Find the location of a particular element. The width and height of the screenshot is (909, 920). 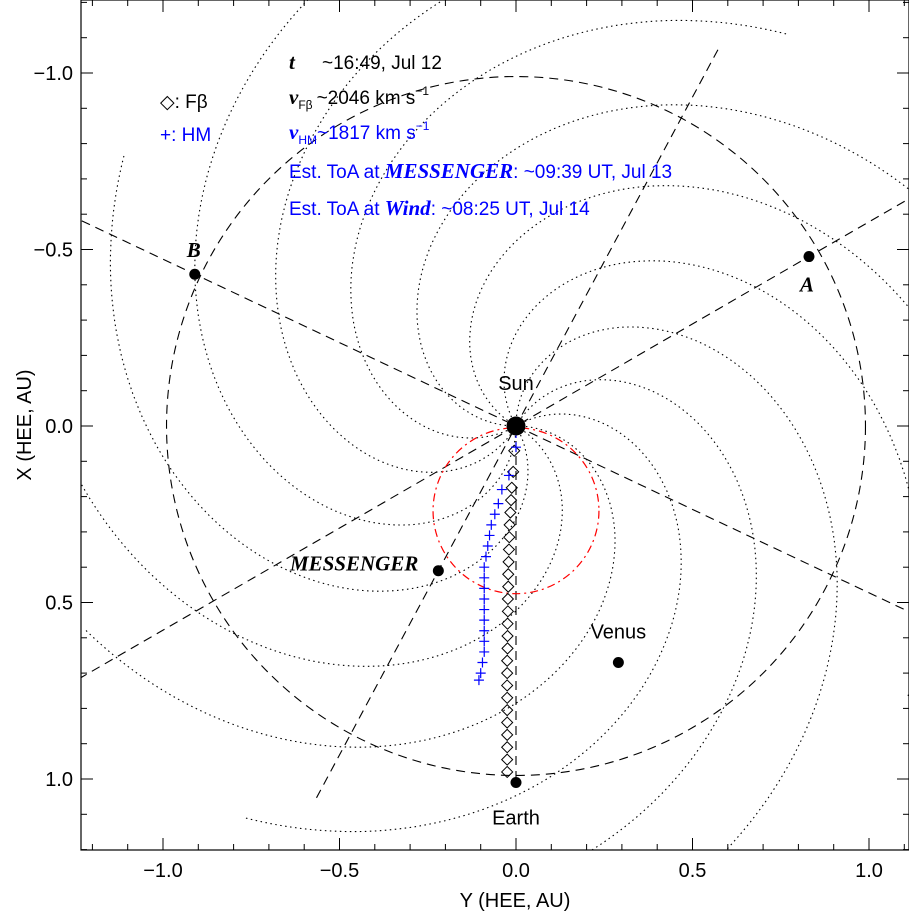

x-tick-label: −0.5 is located at coordinates (339, 871).